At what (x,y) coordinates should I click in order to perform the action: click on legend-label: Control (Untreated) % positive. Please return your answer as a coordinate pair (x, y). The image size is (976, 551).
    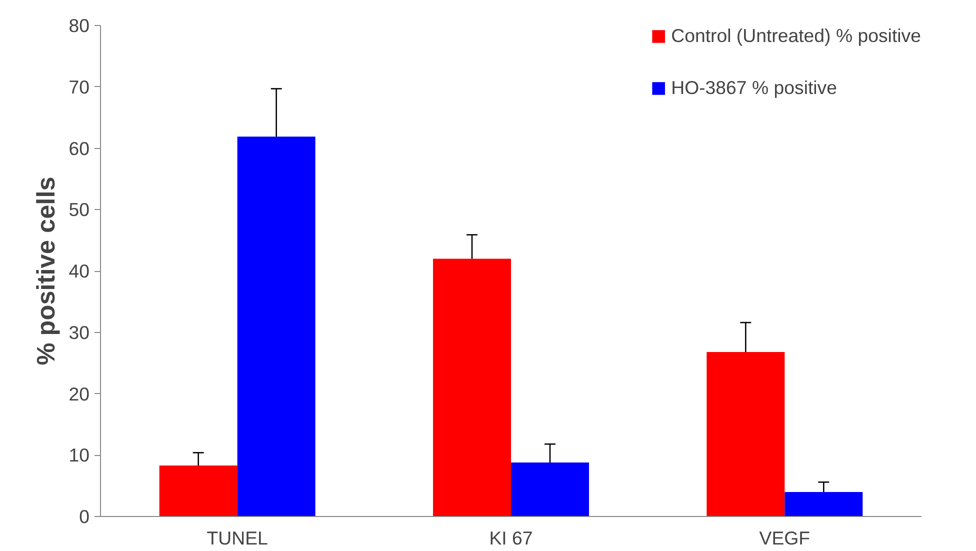
    Looking at the image, I should click on (796, 36).